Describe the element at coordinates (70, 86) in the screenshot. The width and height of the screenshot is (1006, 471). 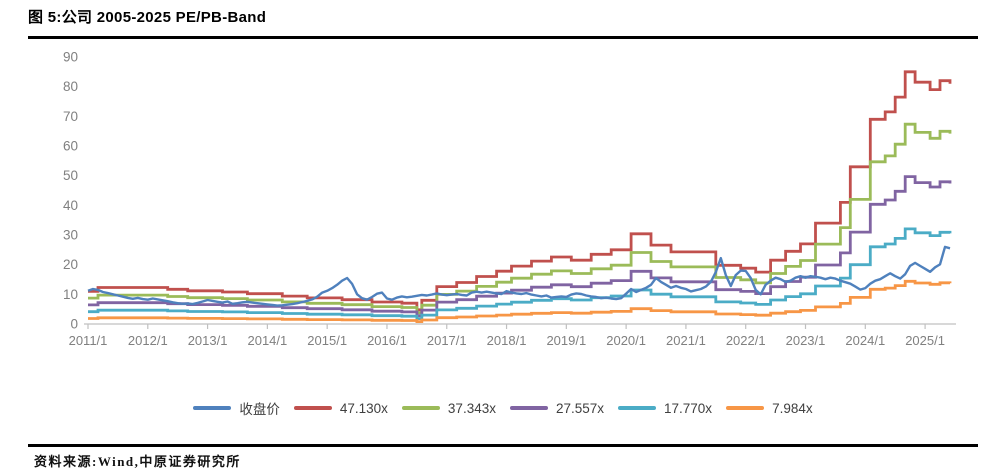
I see `y-tick-label: 80` at that location.